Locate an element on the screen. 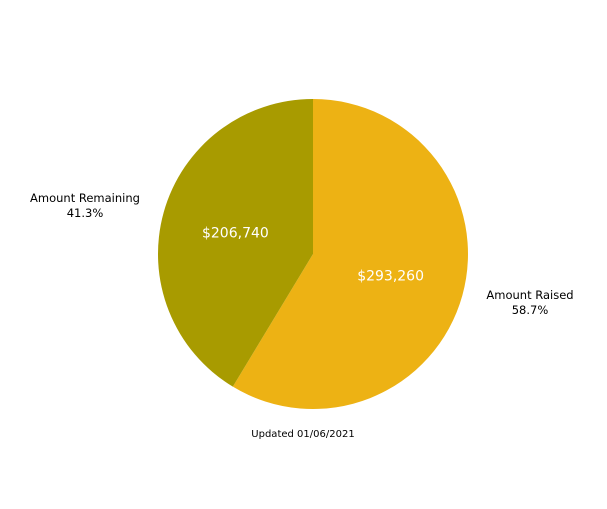 The image size is (607, 509). slice-category-label: Amount Remaining is located at coordinates (85, 198).